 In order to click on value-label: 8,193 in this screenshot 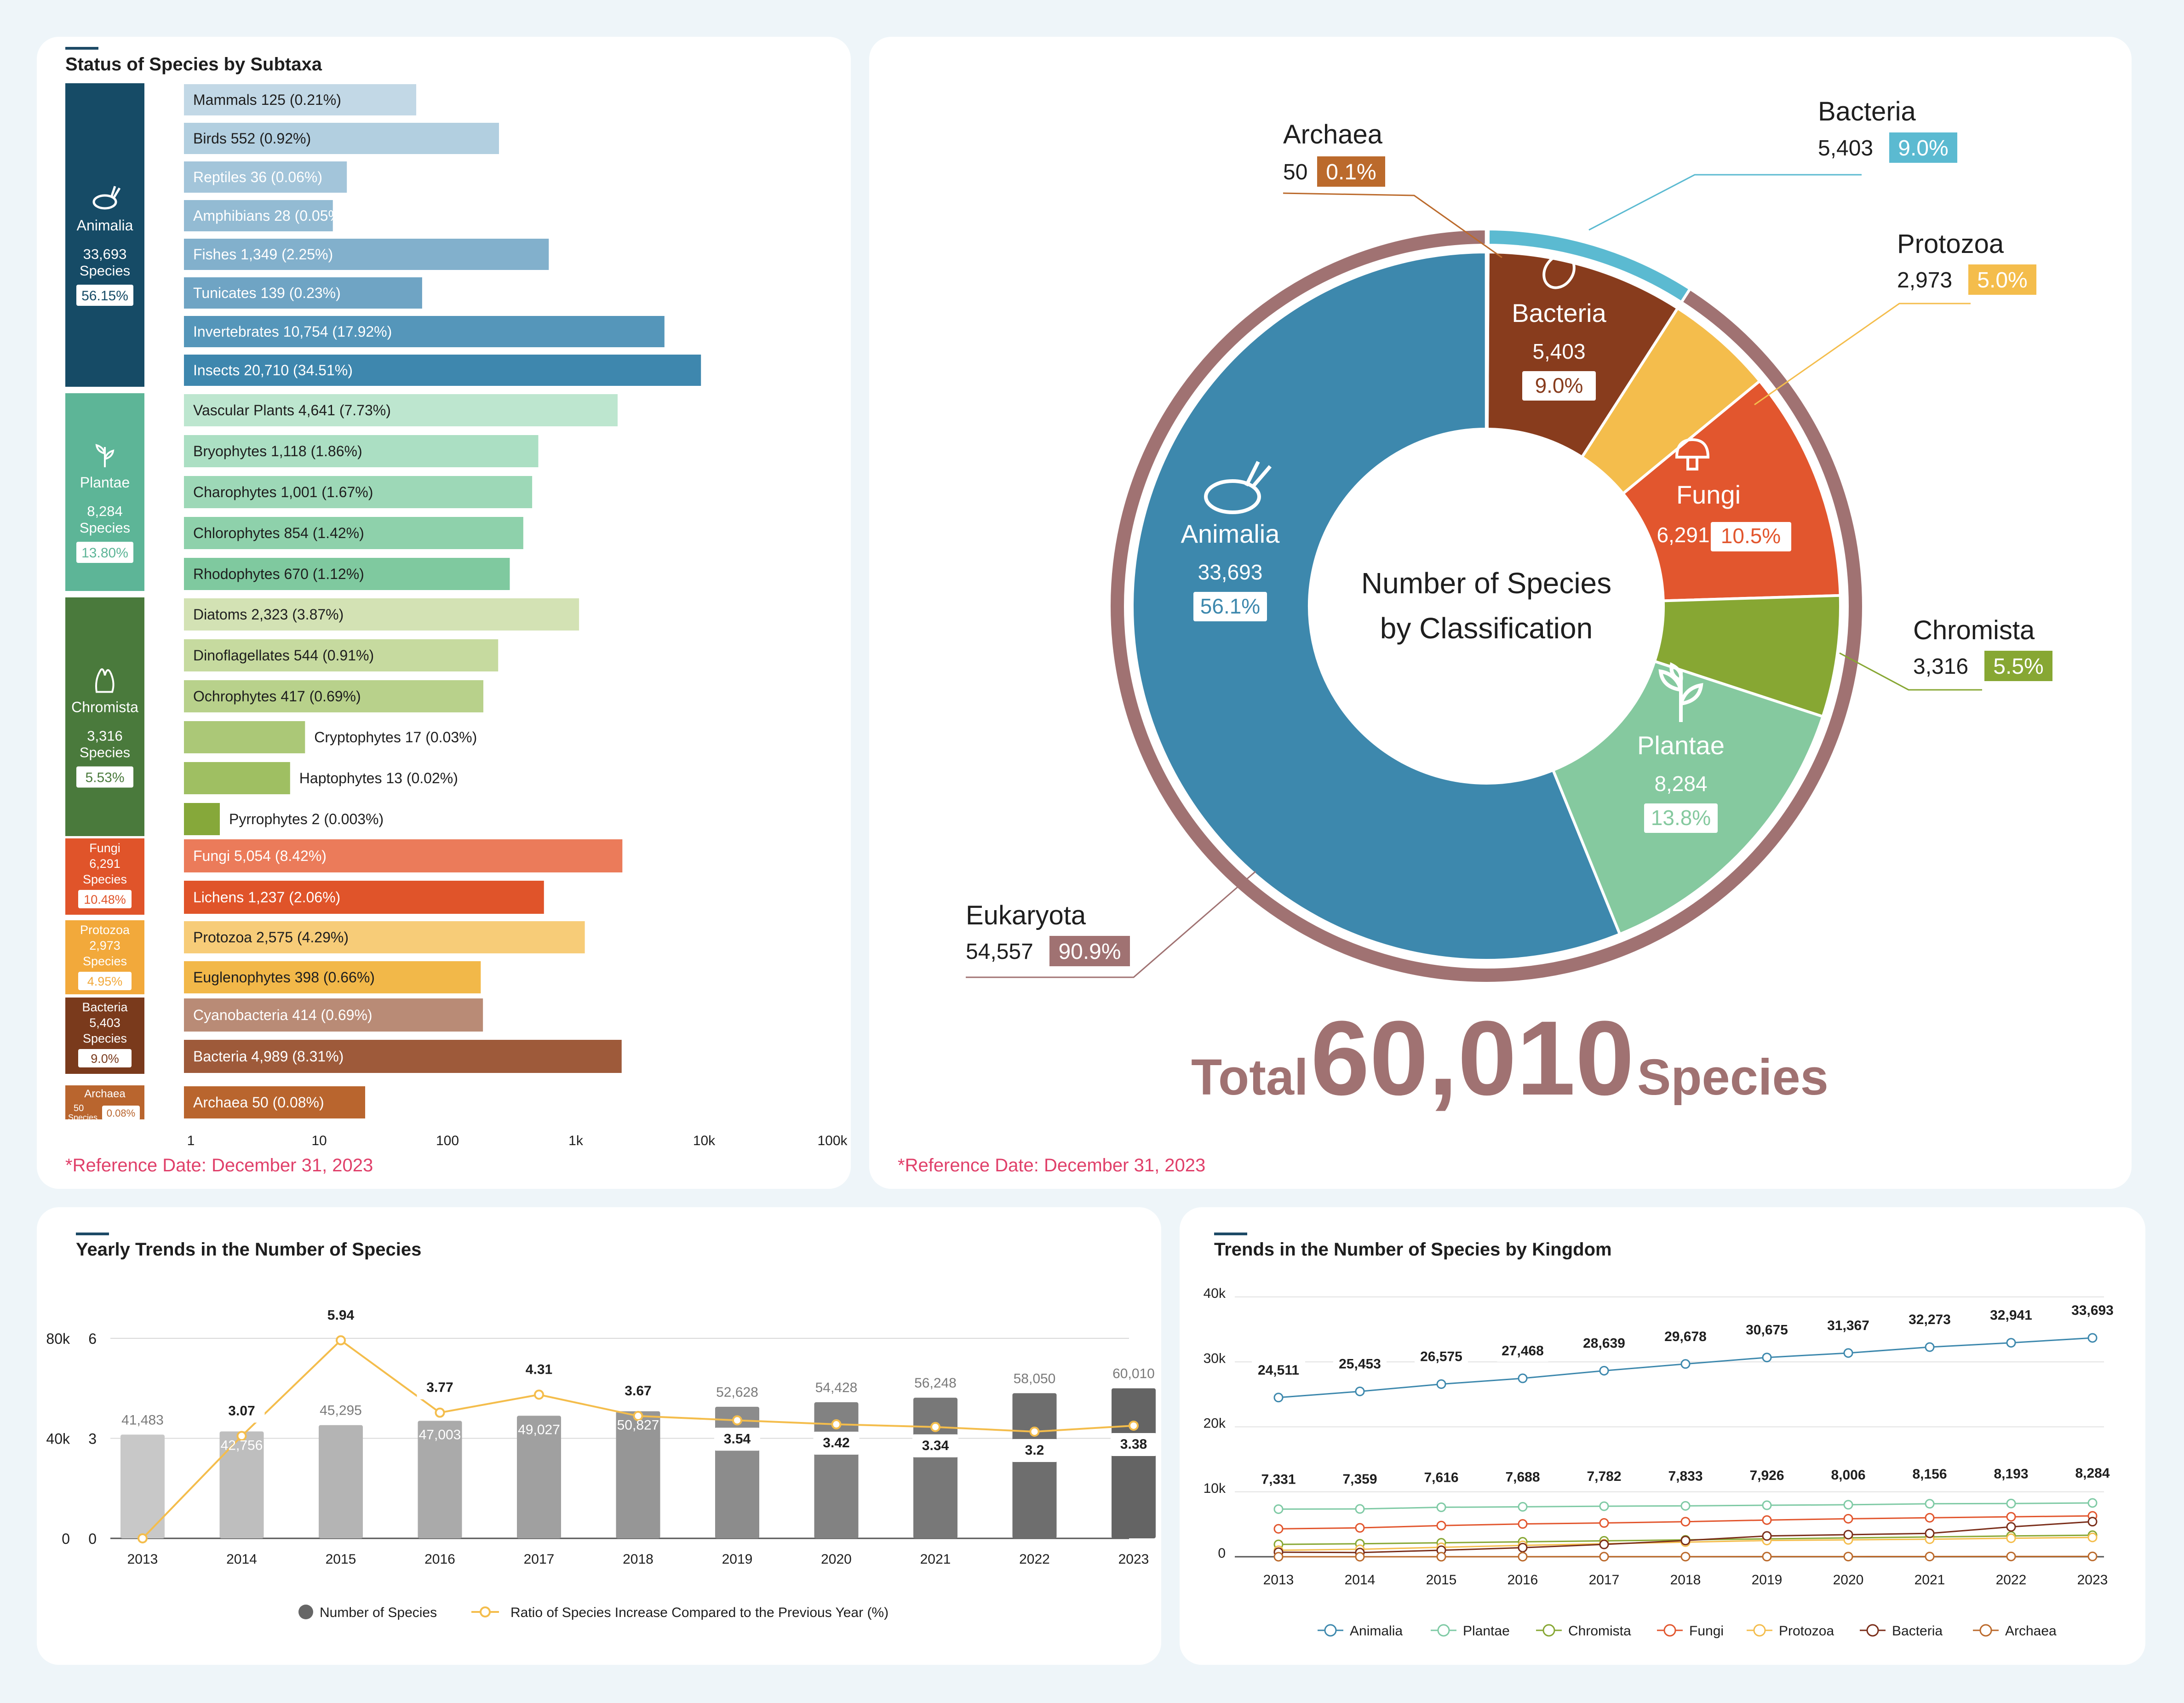, I will do `click(2011, 1473)`.